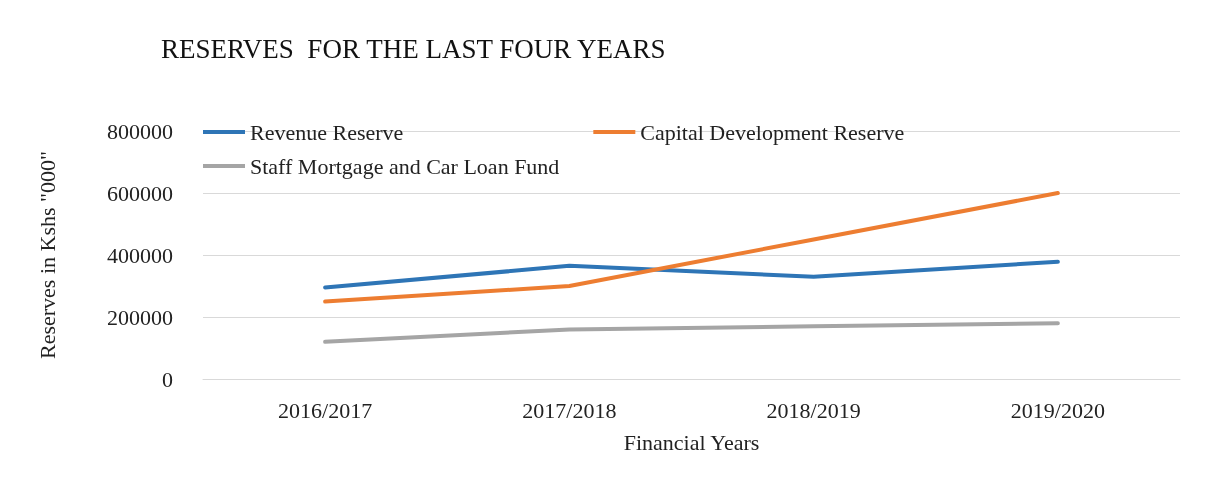 The width and height of the screenshot is (1218, 495). What do you see at coordinates (140, 131) in the screenshot?
I see `y-tick-label: 800000` at bounding box center [140, 131].